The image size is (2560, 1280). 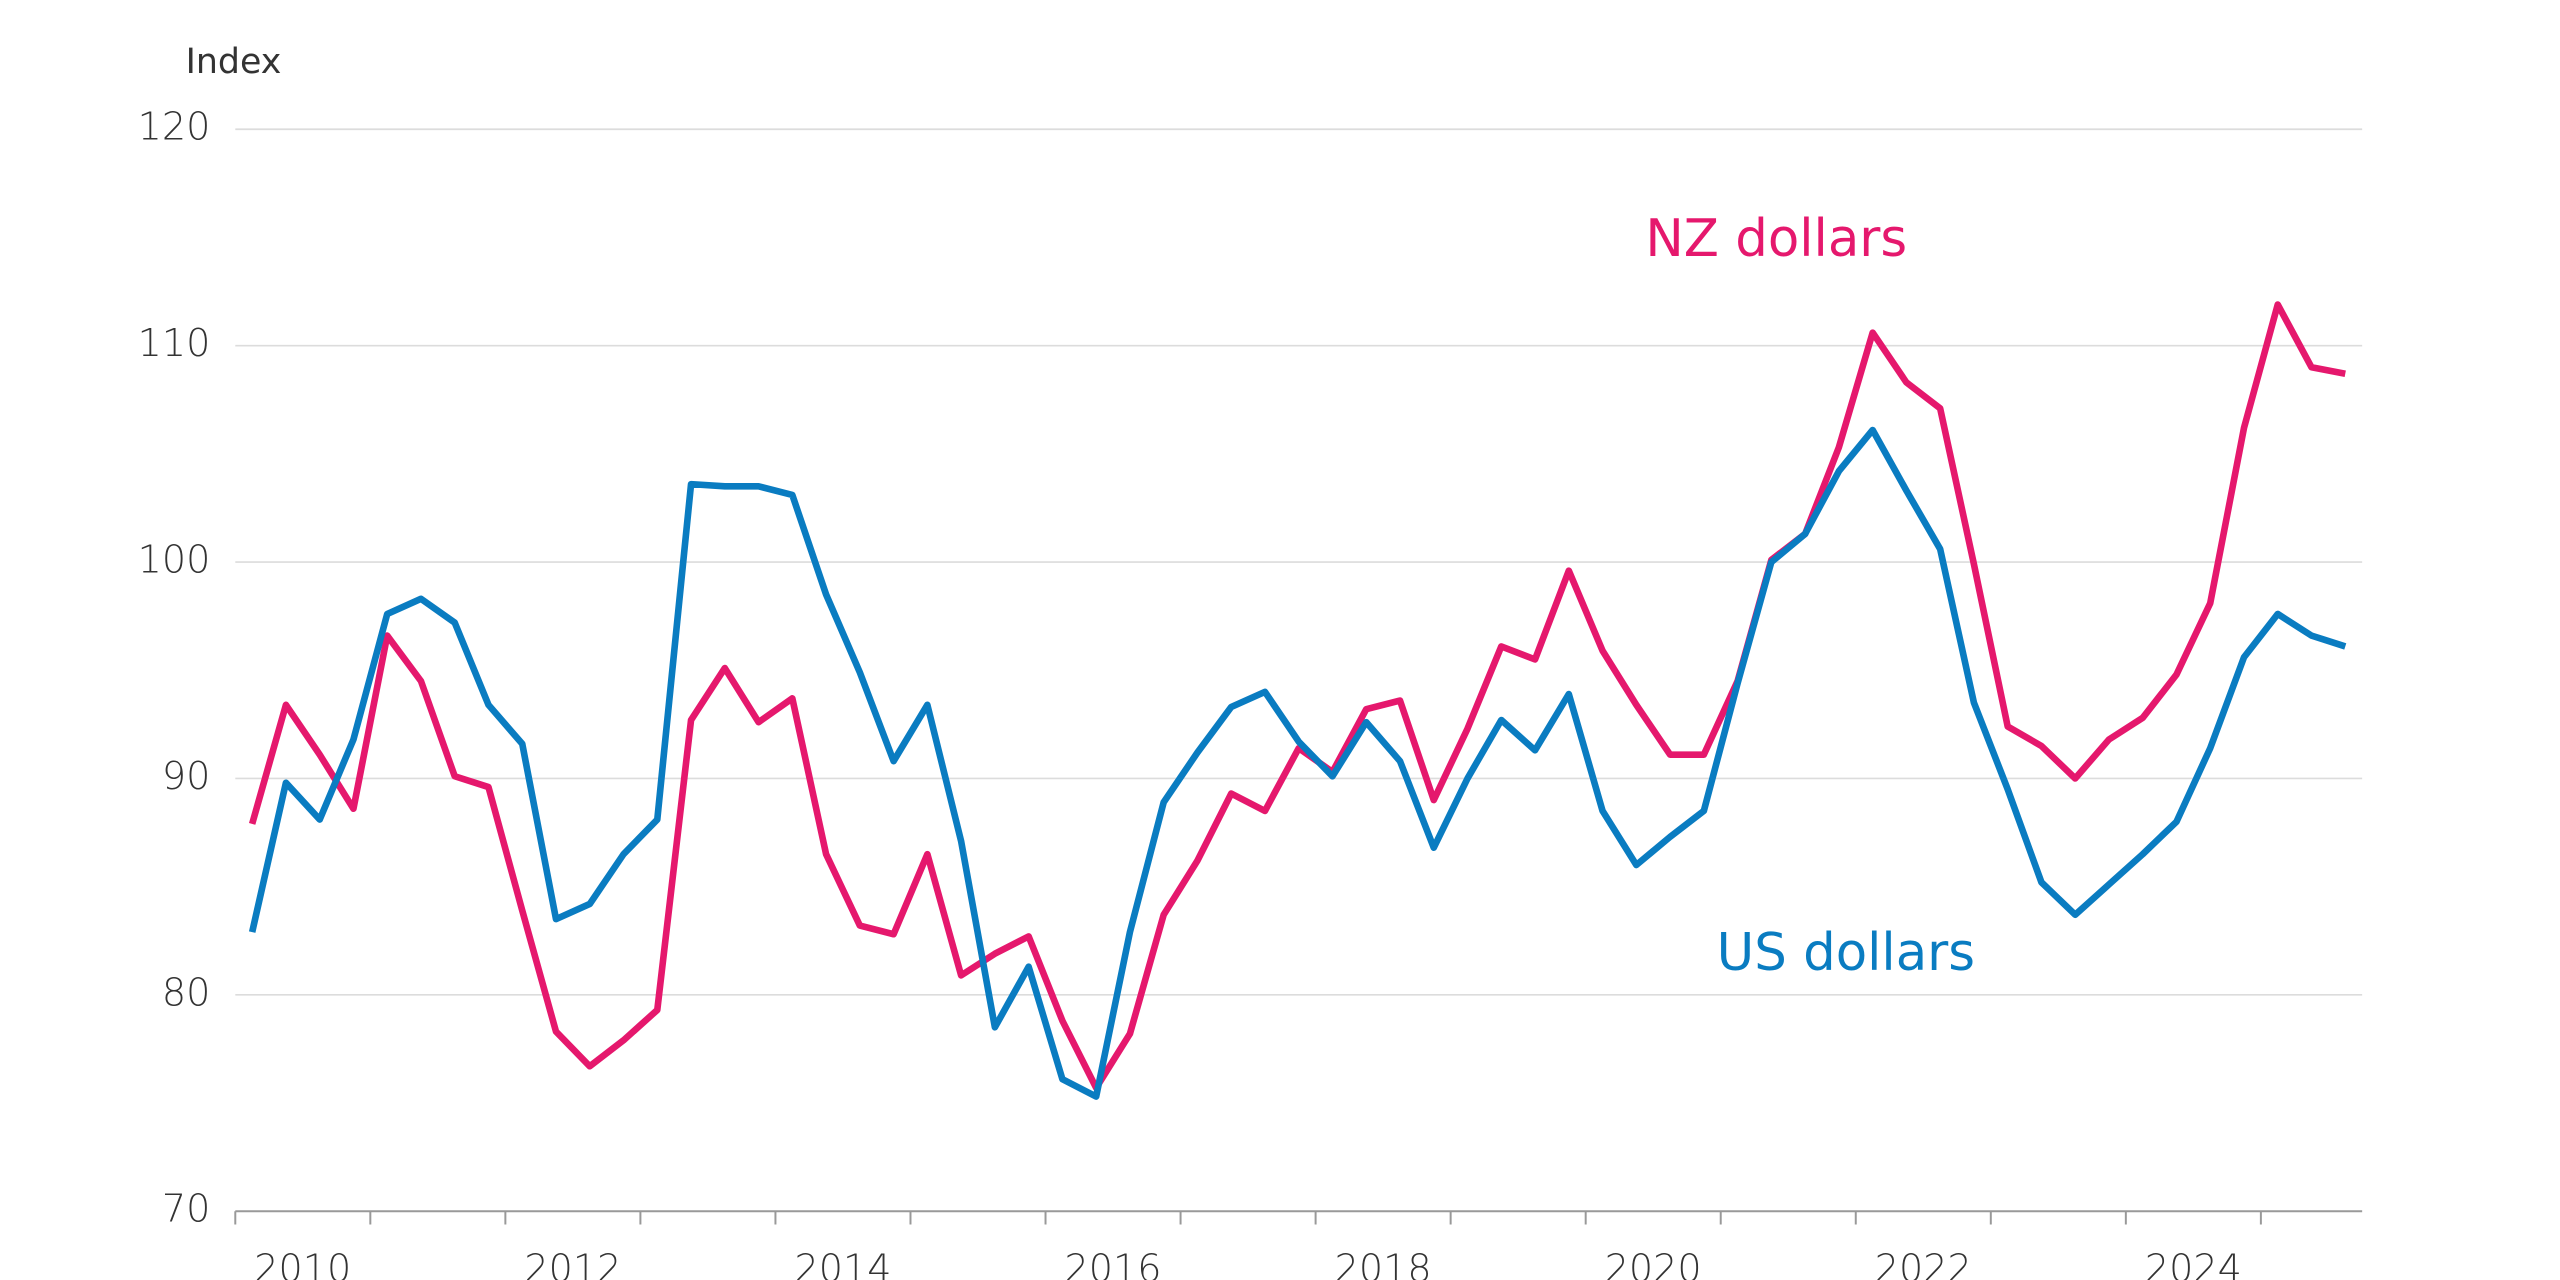 What do you see at coordinates (302, 1263) in the screenshot?
I see `x-tick-label: 2010` at bounding box center [302, 1263].